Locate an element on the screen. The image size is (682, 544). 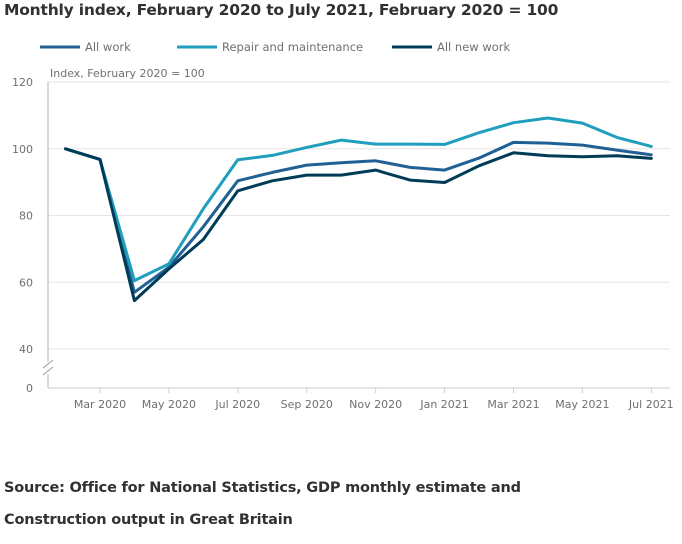
y-axis-label: Index, February 2020 = 100 is located at coordinates (127, 73).